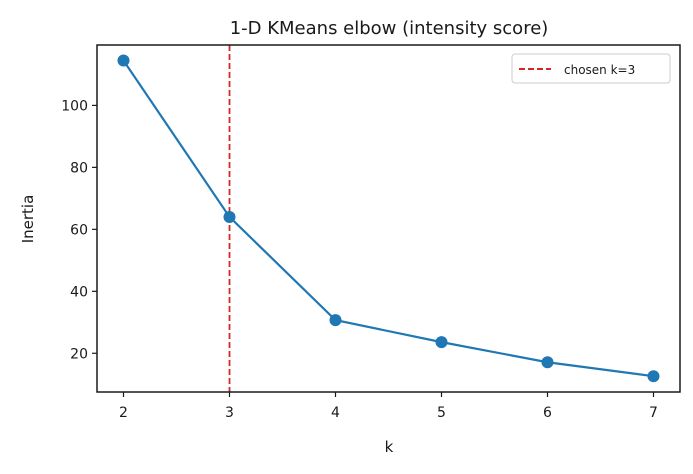 The width and height of the screenshot is (693, 474). I want to click on legend: chosen k=3, so click(591, 68).